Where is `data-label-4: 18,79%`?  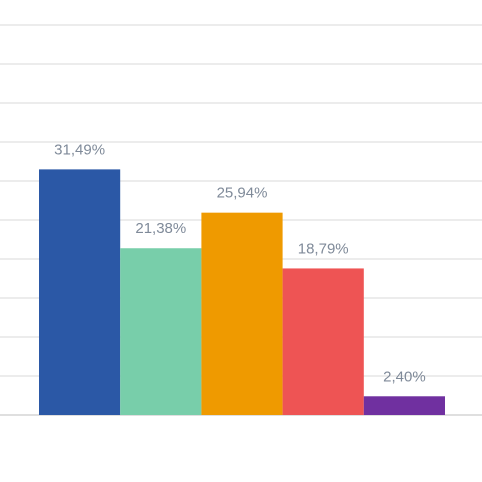
data-label-4: 18,79% is located at coordinates (323, 248).